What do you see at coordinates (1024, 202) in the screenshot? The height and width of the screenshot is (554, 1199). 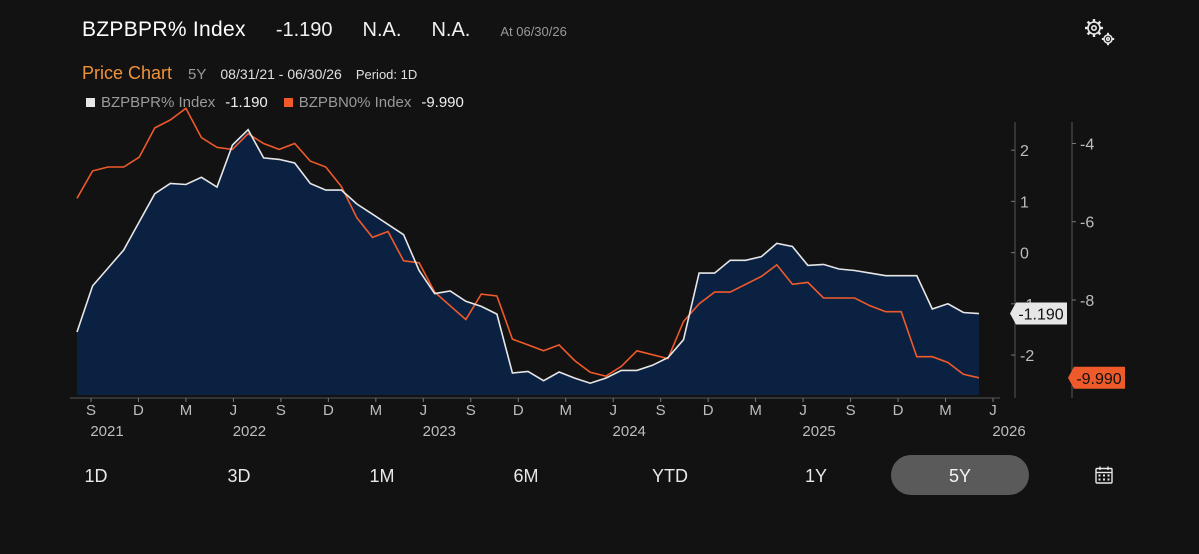 I see `left-axis-tick-label: 1` at bounding box center [1024, 202].